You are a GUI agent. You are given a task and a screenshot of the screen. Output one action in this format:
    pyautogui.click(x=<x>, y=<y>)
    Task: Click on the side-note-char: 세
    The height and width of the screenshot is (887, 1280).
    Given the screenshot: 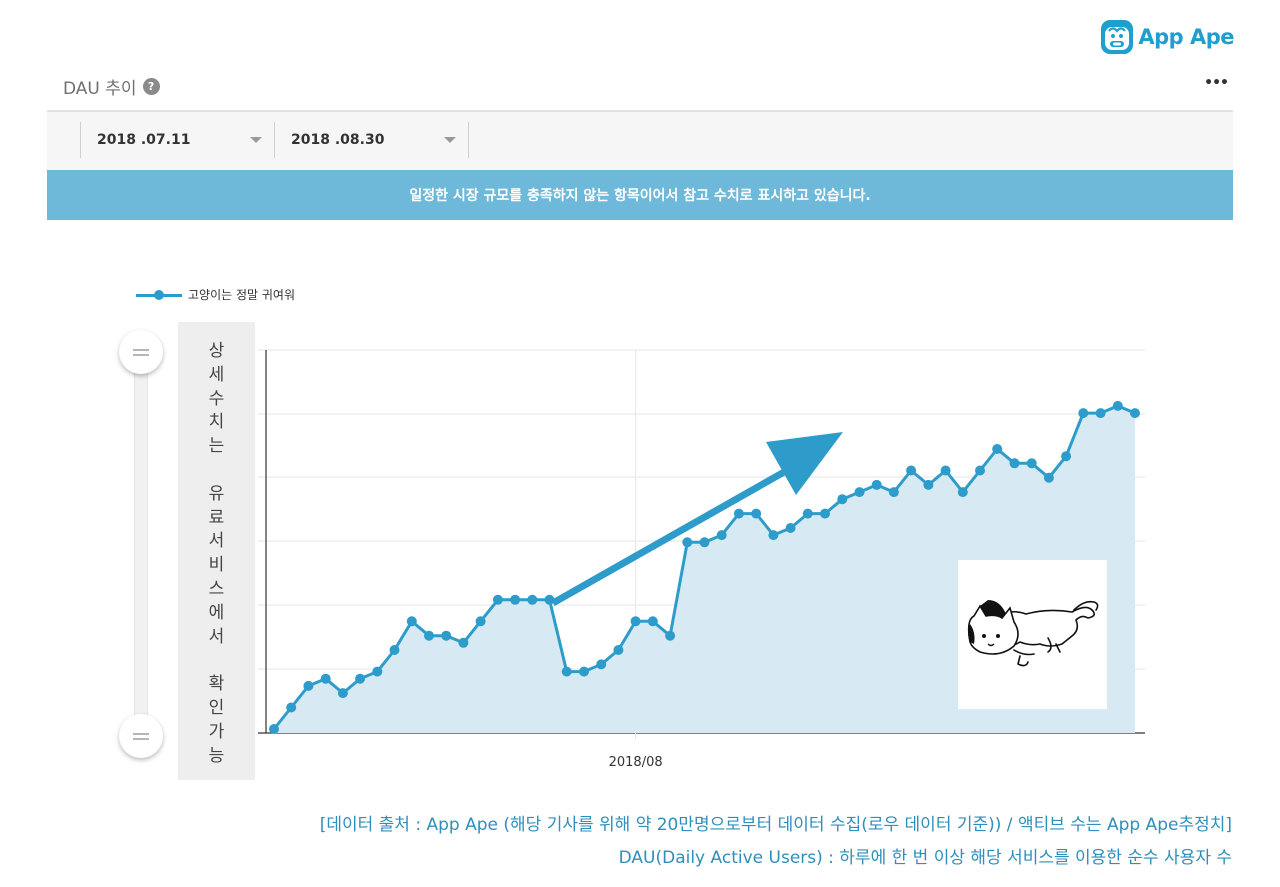 What is the action you would take?
    pyautogui.click(x=216, y=374)
    